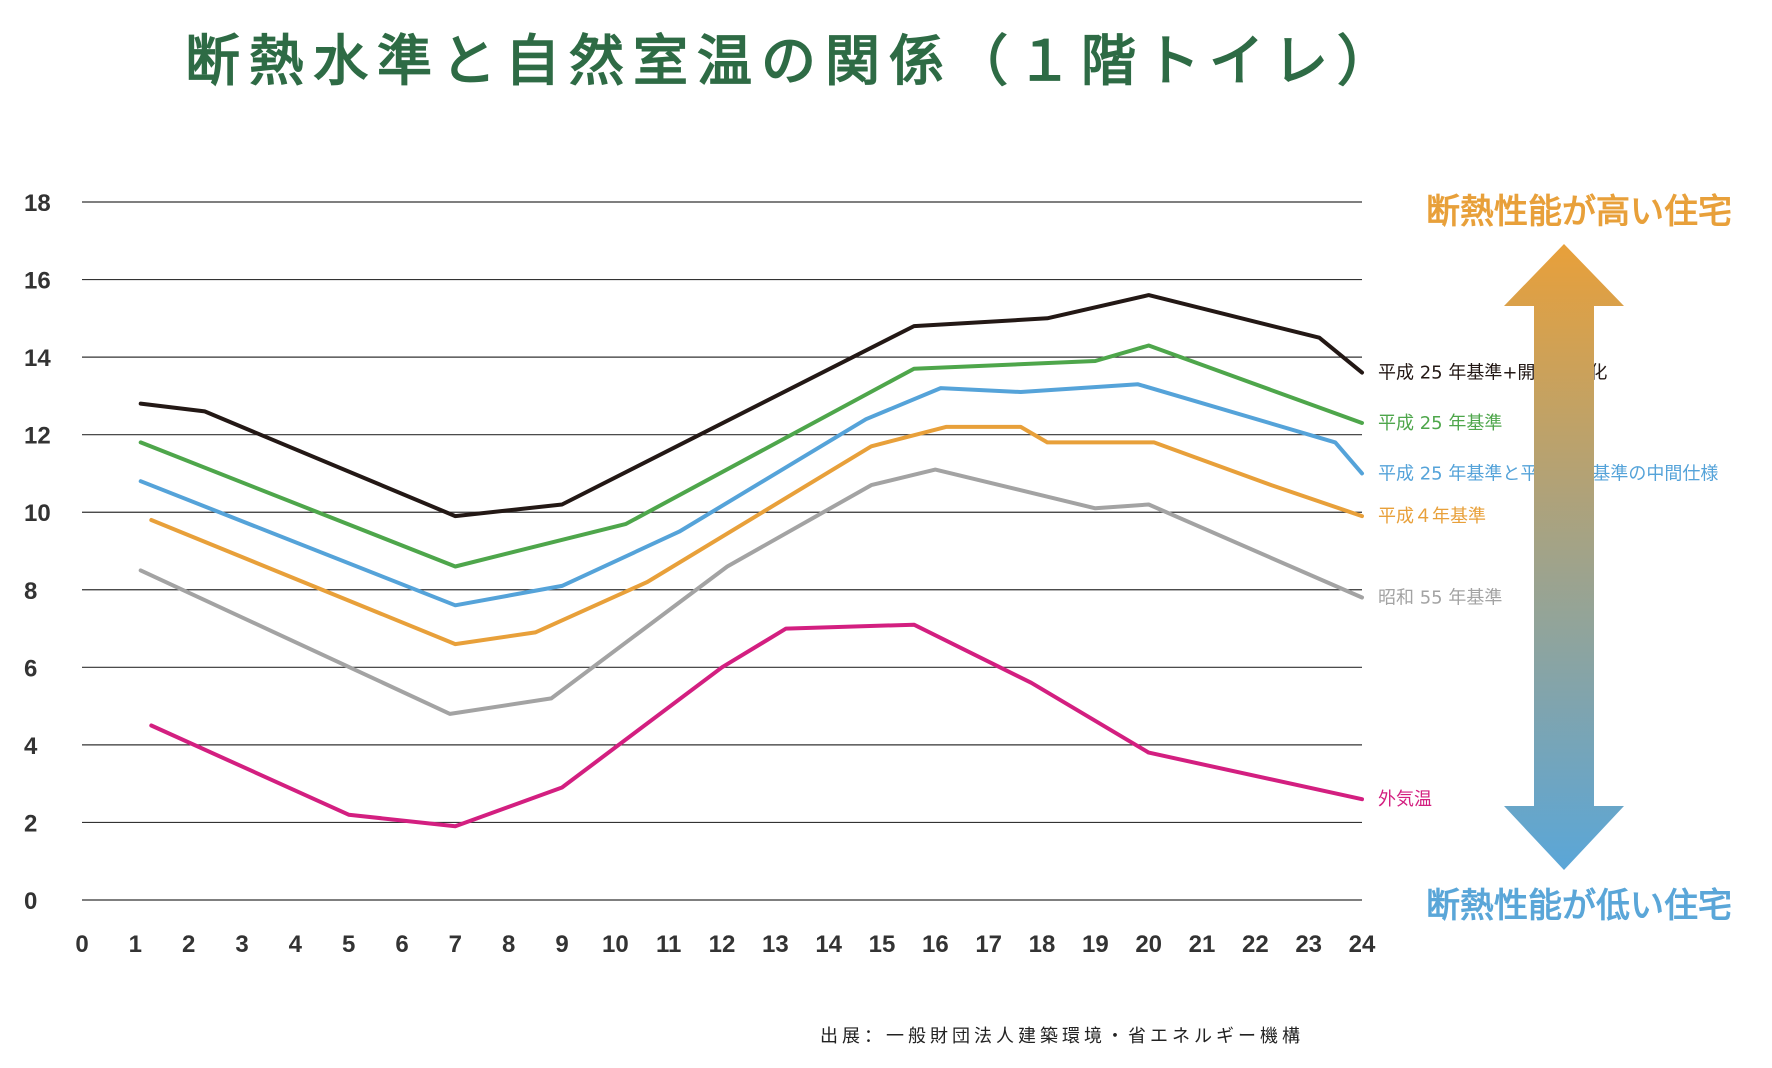  I want to click on series-label-6: 外気温, so click(1405, 799).